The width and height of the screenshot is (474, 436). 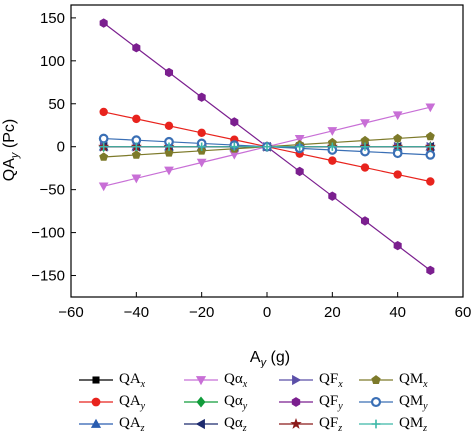 I want to click on legend-item-qf-x: QFx, so click(x=310, y=380).